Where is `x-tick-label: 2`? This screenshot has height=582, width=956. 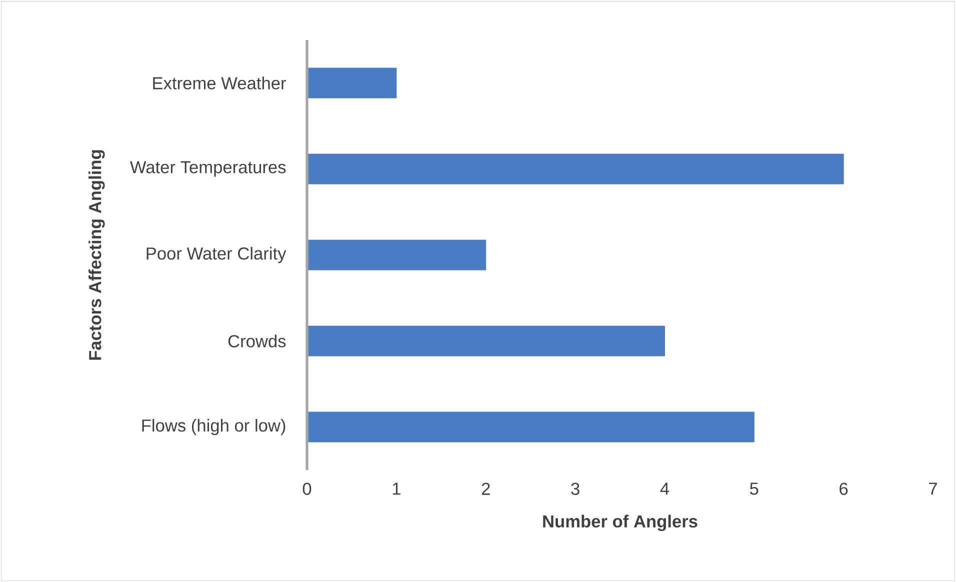 x-tick-label: 2 is located at coordinates (486, 488).